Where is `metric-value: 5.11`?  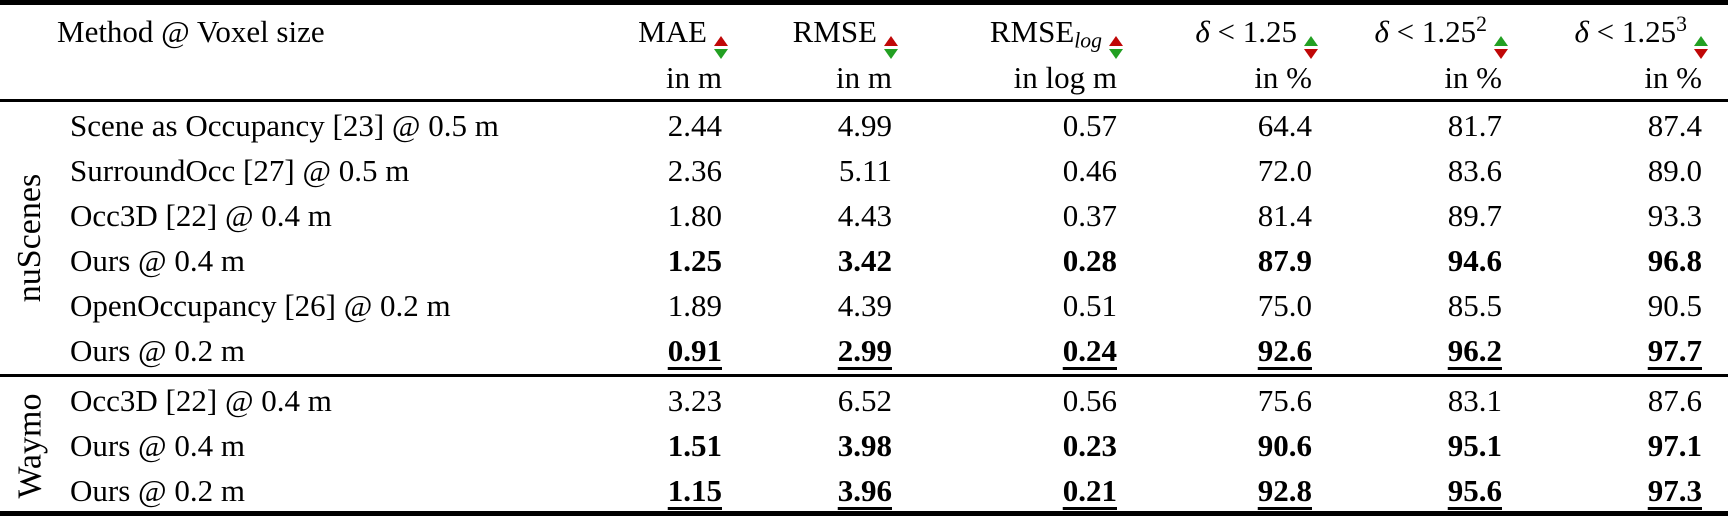
metric-value: 5.11 is located at coordinates (865, 170).